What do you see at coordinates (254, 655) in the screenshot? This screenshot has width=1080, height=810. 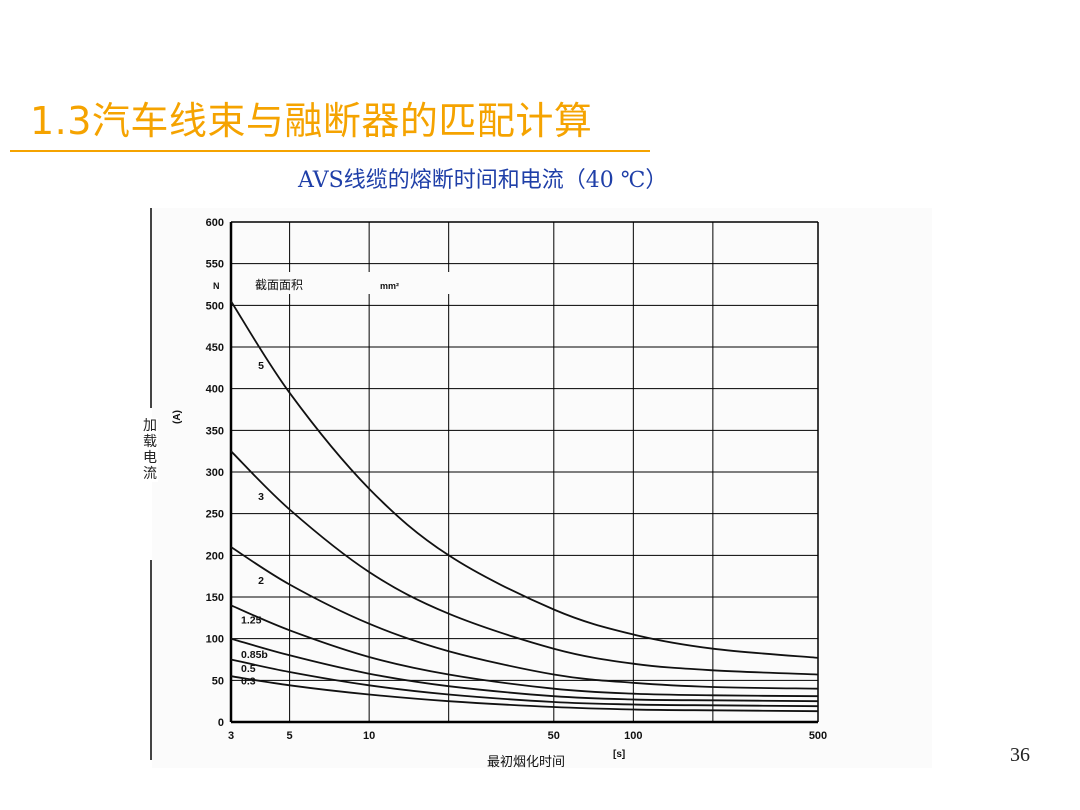 I see `series-label: 0.85b` at bounding box center [254, 655].